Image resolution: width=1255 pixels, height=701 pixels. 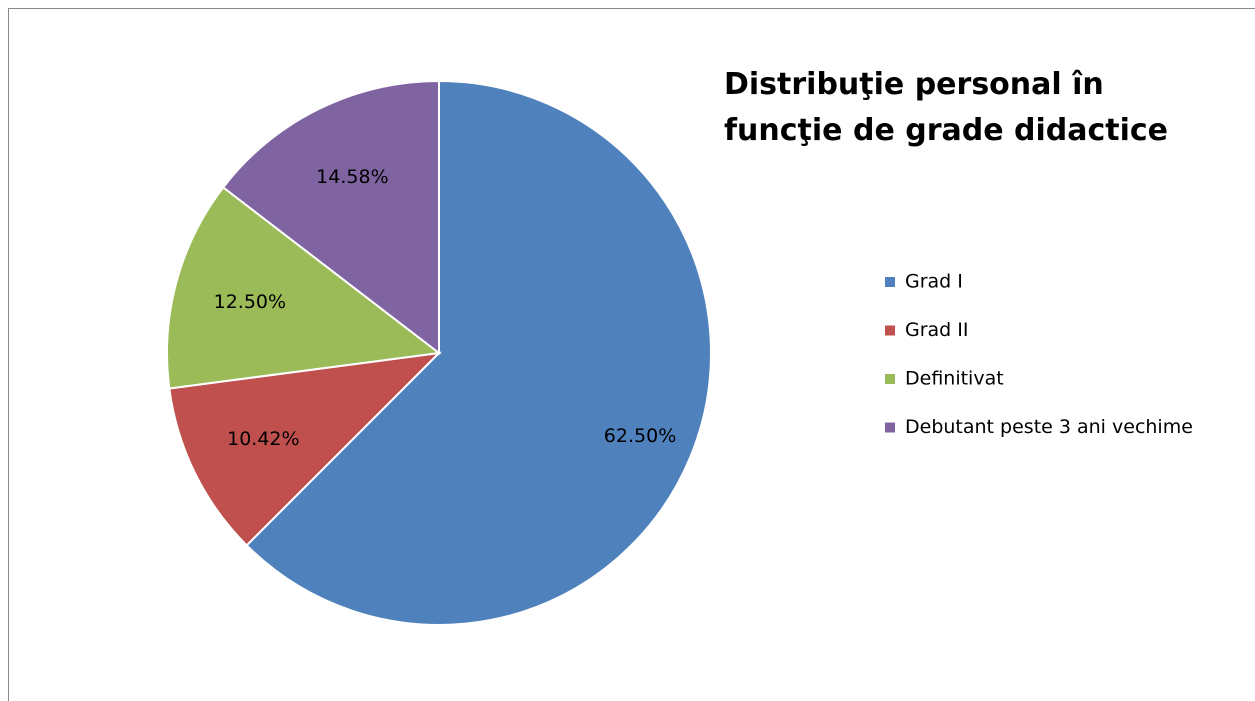 What do you see at coordinates (263, 439) in the screenshot?
I see `data-label: 10.42%` at bounding box center [263, 439].